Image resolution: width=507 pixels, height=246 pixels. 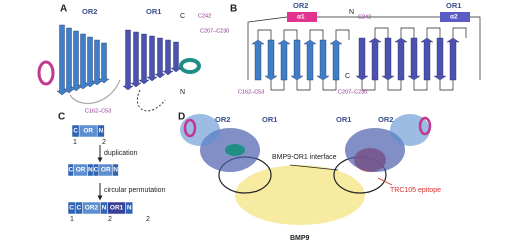 I want to click on step-label: duplication, so click(x=121, y=153).